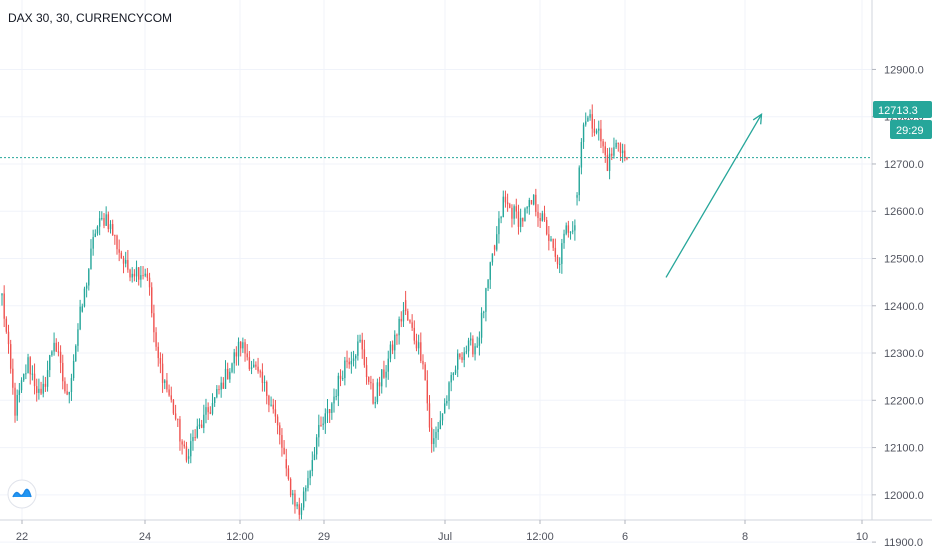 Image resolution: width=932 pixels, height=550 pixels. What do you see at coordinates (442, 531) in the screenshot?
I see `time-axis: 22 24 12:00 29 Jul 12:00 6 8 10` at bounding box center [442, 531].